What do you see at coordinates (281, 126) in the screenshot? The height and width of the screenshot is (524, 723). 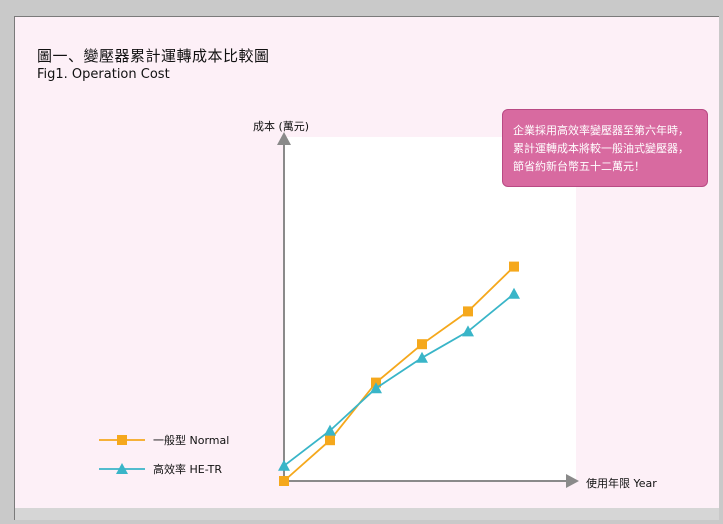 I see `y-axis-label: 成本 (萬元)` at bounding box center [281, 126].